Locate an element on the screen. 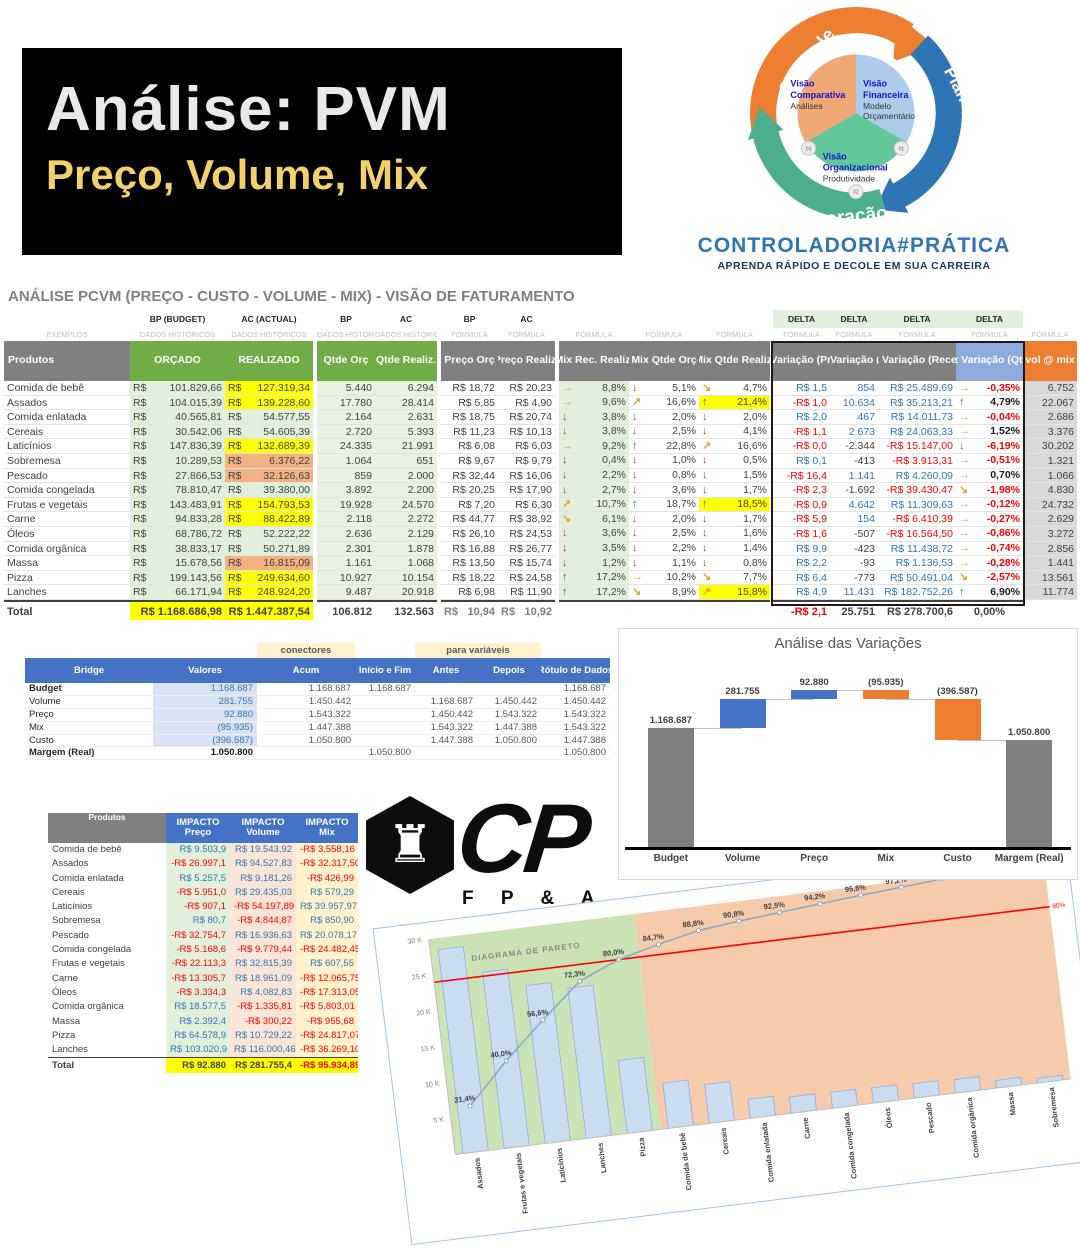  cell: 13.561 is located at coordinates (1050, 578).